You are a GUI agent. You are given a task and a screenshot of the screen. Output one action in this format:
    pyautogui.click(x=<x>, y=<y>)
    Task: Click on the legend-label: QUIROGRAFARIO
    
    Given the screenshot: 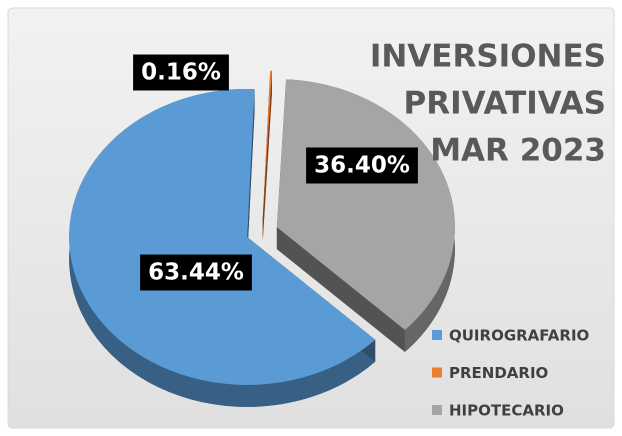 What is the action you would take?
    pyautogui.click(x=519, y=336)
    